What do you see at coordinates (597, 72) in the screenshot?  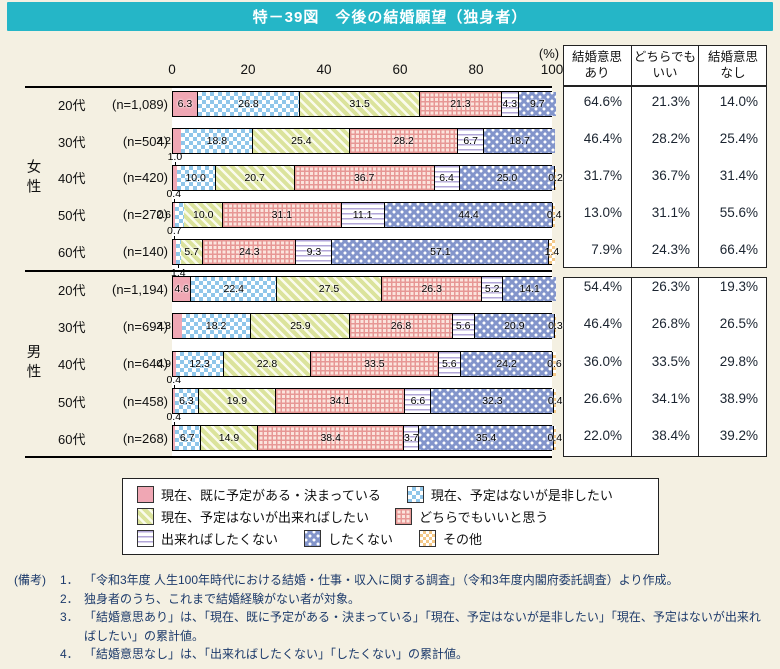 I see `header-line: あり` at bounding box center [597, 72].